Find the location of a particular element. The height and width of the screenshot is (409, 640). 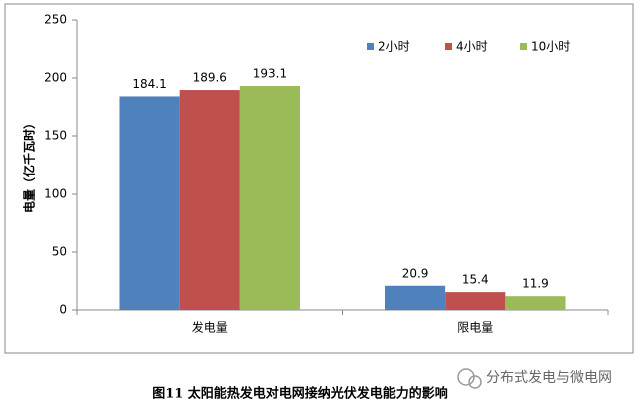

watermark-icon is located at coordinates (469, 378).